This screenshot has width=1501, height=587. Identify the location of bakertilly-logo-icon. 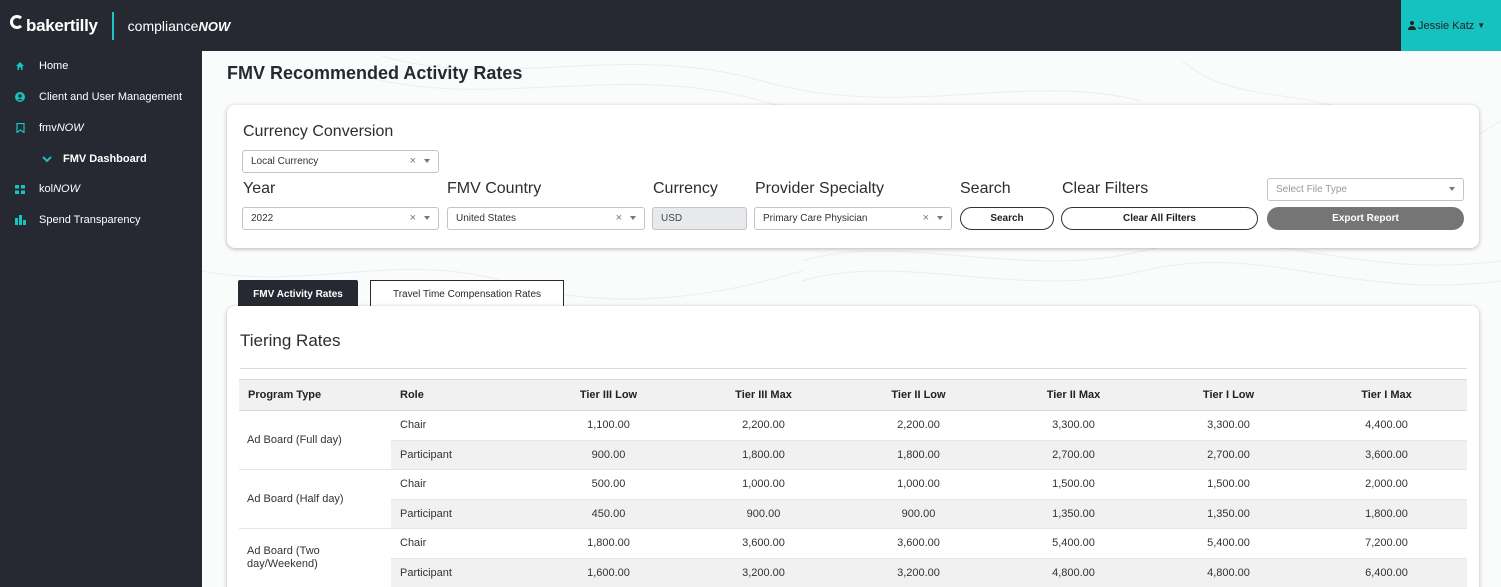
(17, 21).